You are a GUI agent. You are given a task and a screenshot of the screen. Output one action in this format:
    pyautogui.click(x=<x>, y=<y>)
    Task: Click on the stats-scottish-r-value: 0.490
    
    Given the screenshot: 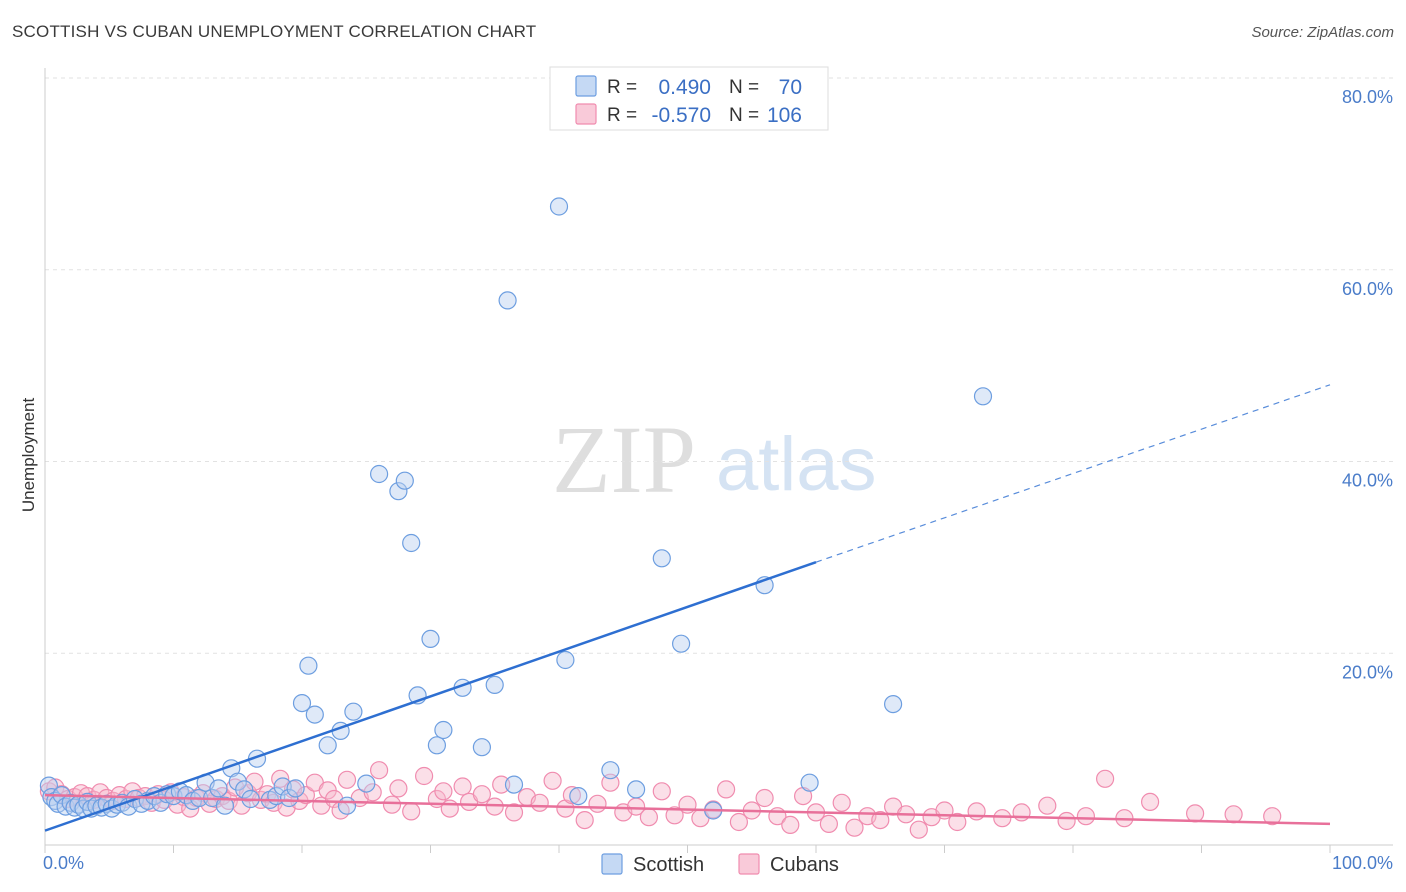 What is the action you would take?
    pyautogui.click(x=684, y=87)
    